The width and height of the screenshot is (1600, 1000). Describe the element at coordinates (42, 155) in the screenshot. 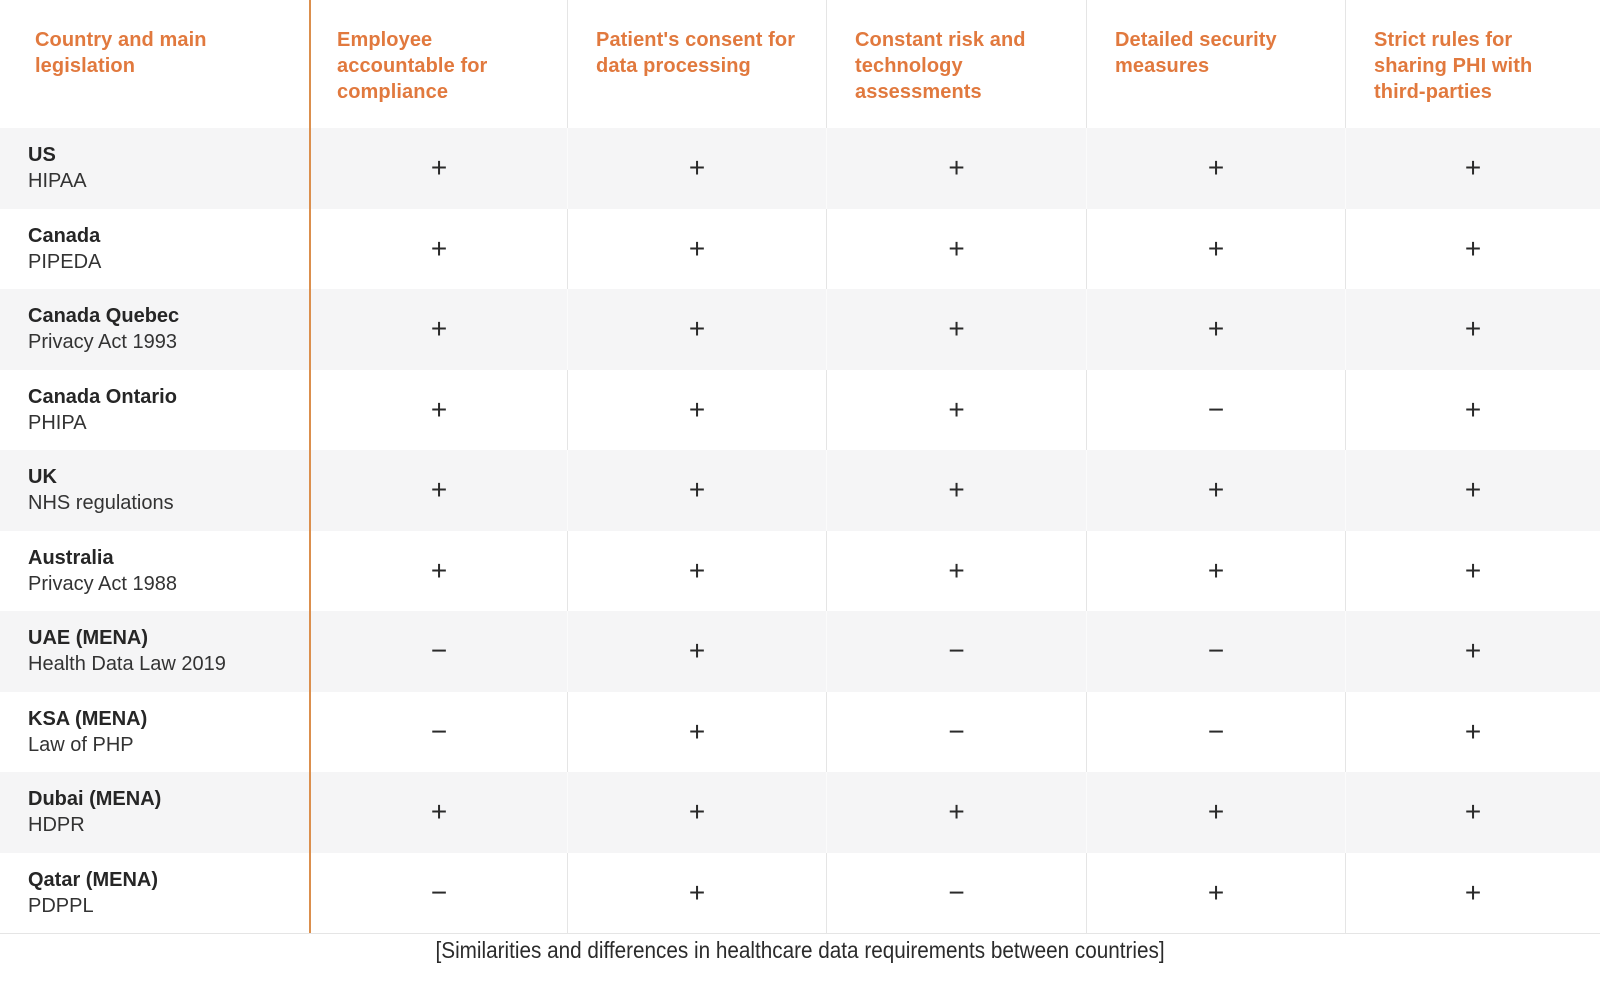

I see `country-name: US` at that location.